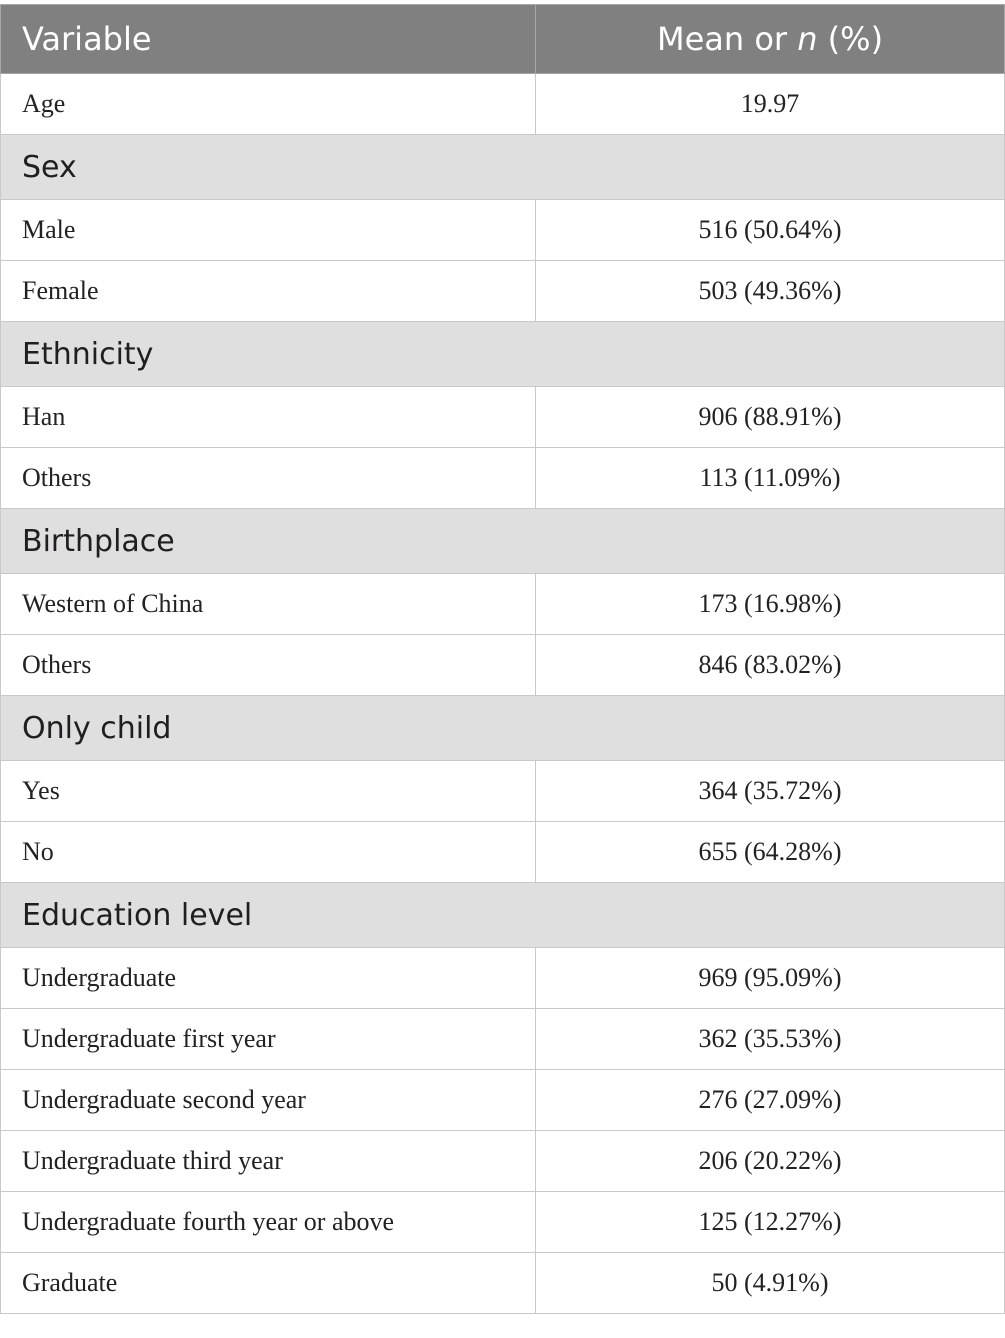 The height and width of the screenshot is (1338, 1005). I want to click on table-row: Others 113 (11.09%), so click(502, 478).